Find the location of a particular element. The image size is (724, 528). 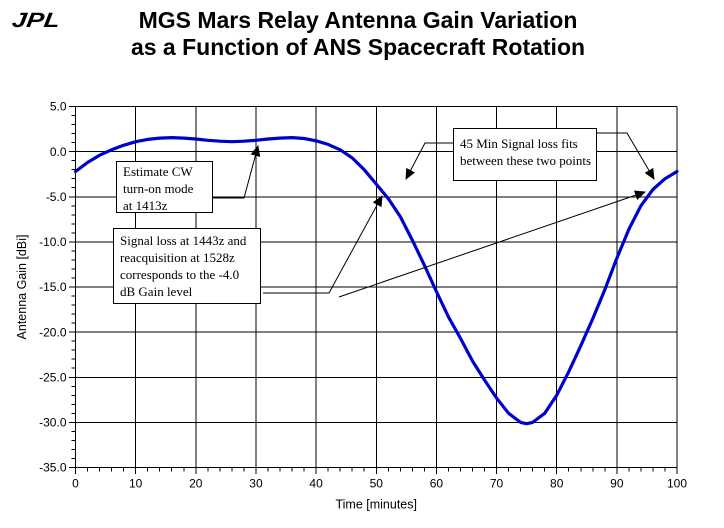

svg-text: 60 is located at coordinates (437, 484).